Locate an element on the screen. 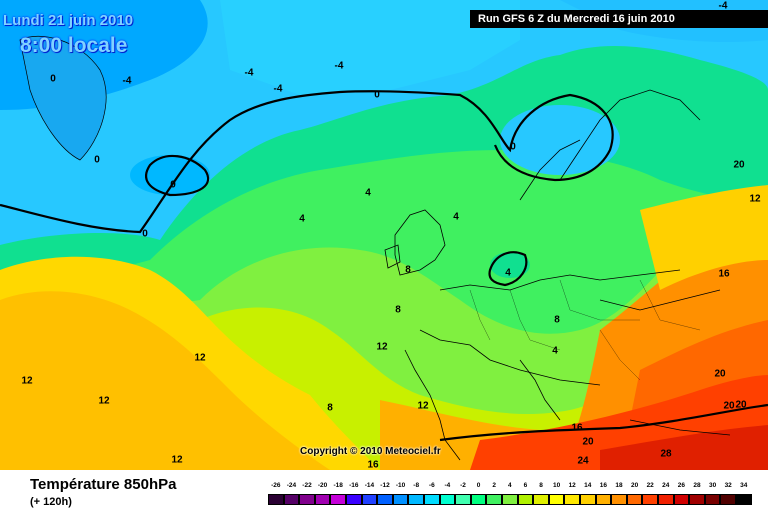  legend-tick-label: 4 is located at coordinates (509, 485).